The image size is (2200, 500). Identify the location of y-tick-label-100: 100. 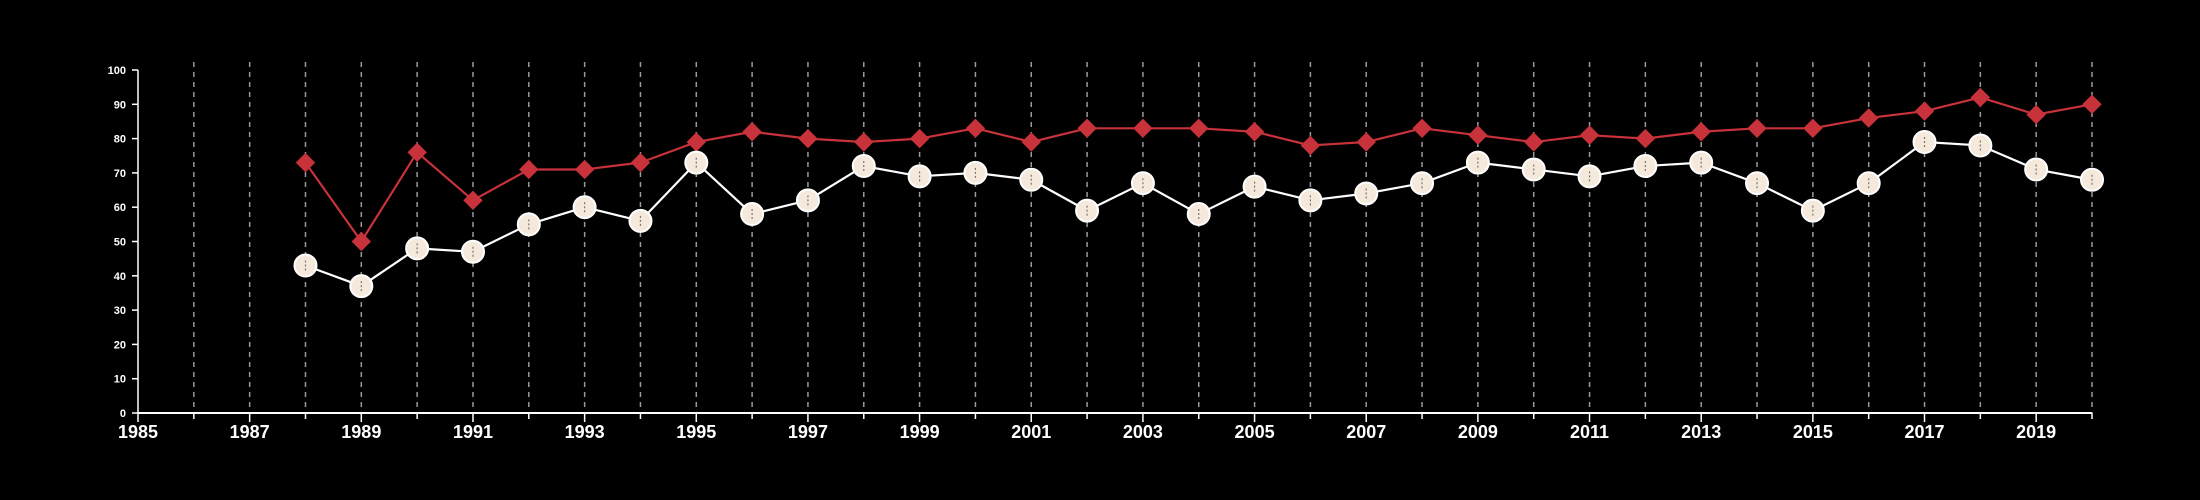
(117, 71).